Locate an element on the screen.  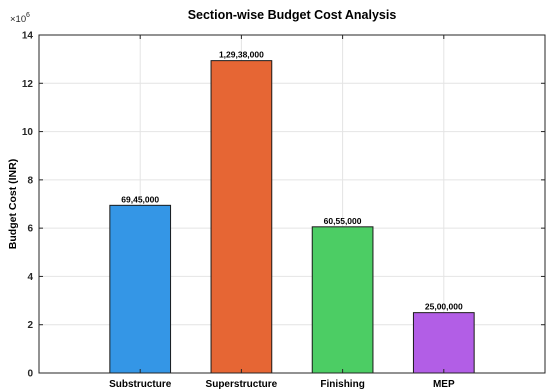
y-axis-exponent: ×10 6 is located at coordinates (20, 18).